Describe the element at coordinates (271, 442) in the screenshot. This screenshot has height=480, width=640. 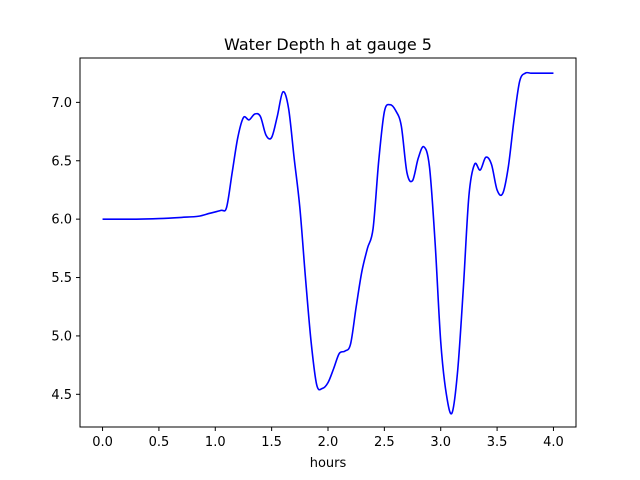
I see `x-tick-label: 1.5` at that location.